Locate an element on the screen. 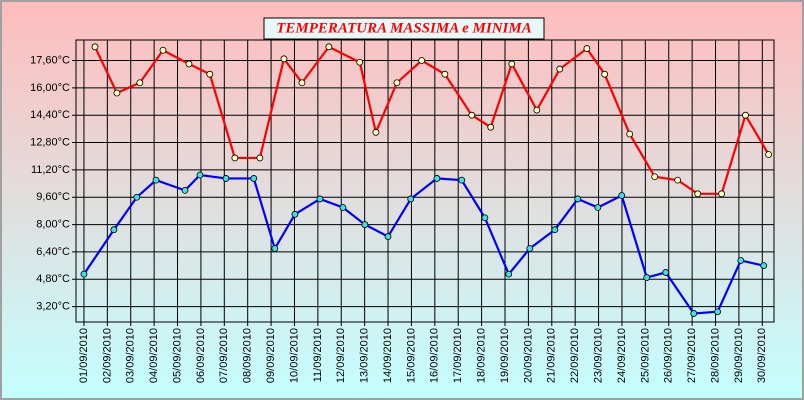  x-tick-label: 24/09/2010 is located at coordinates (622, 355).